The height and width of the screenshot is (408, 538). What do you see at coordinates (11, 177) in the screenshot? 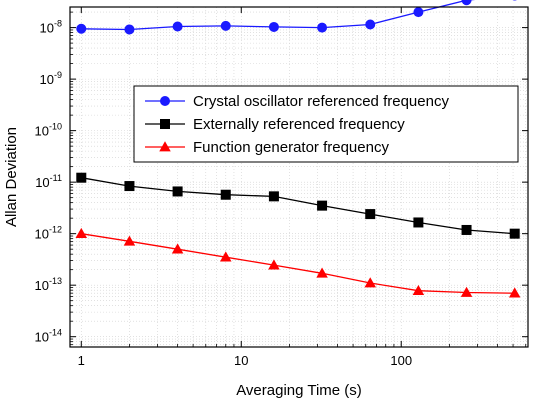
I see `y-axis-label: Allan Deviation` at bounding box center [11, 177].